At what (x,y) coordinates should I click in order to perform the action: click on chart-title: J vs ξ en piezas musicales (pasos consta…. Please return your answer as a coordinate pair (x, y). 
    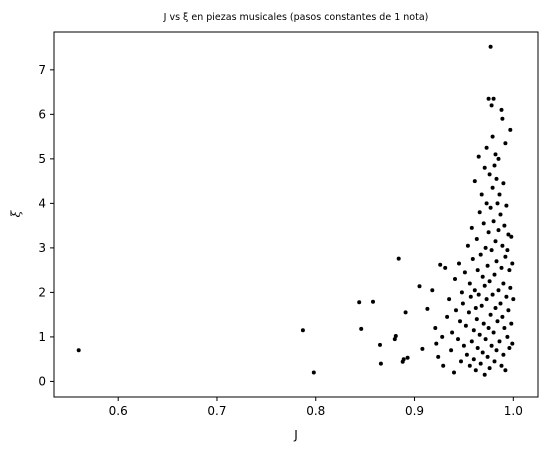
    Looking at the image, I should click on (296, 17).